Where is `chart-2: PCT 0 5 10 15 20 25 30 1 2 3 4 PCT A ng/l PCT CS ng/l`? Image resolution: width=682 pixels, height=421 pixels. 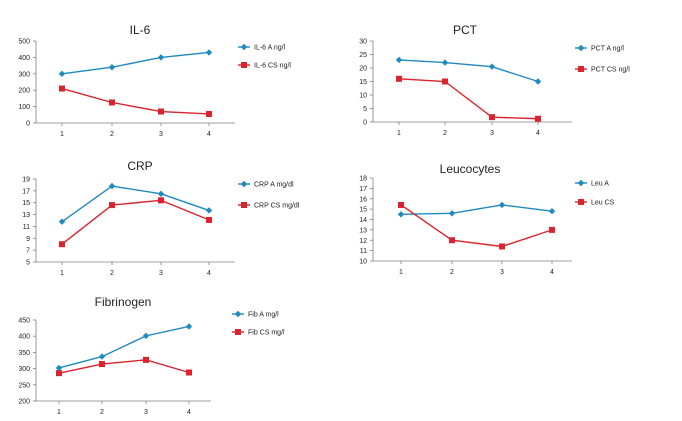 chart-2: PCT 0 5 10 15 20 25 30 1 2 3 4 PCT A ng/l PCT CS ng/l is located at coordinates (494, 80).